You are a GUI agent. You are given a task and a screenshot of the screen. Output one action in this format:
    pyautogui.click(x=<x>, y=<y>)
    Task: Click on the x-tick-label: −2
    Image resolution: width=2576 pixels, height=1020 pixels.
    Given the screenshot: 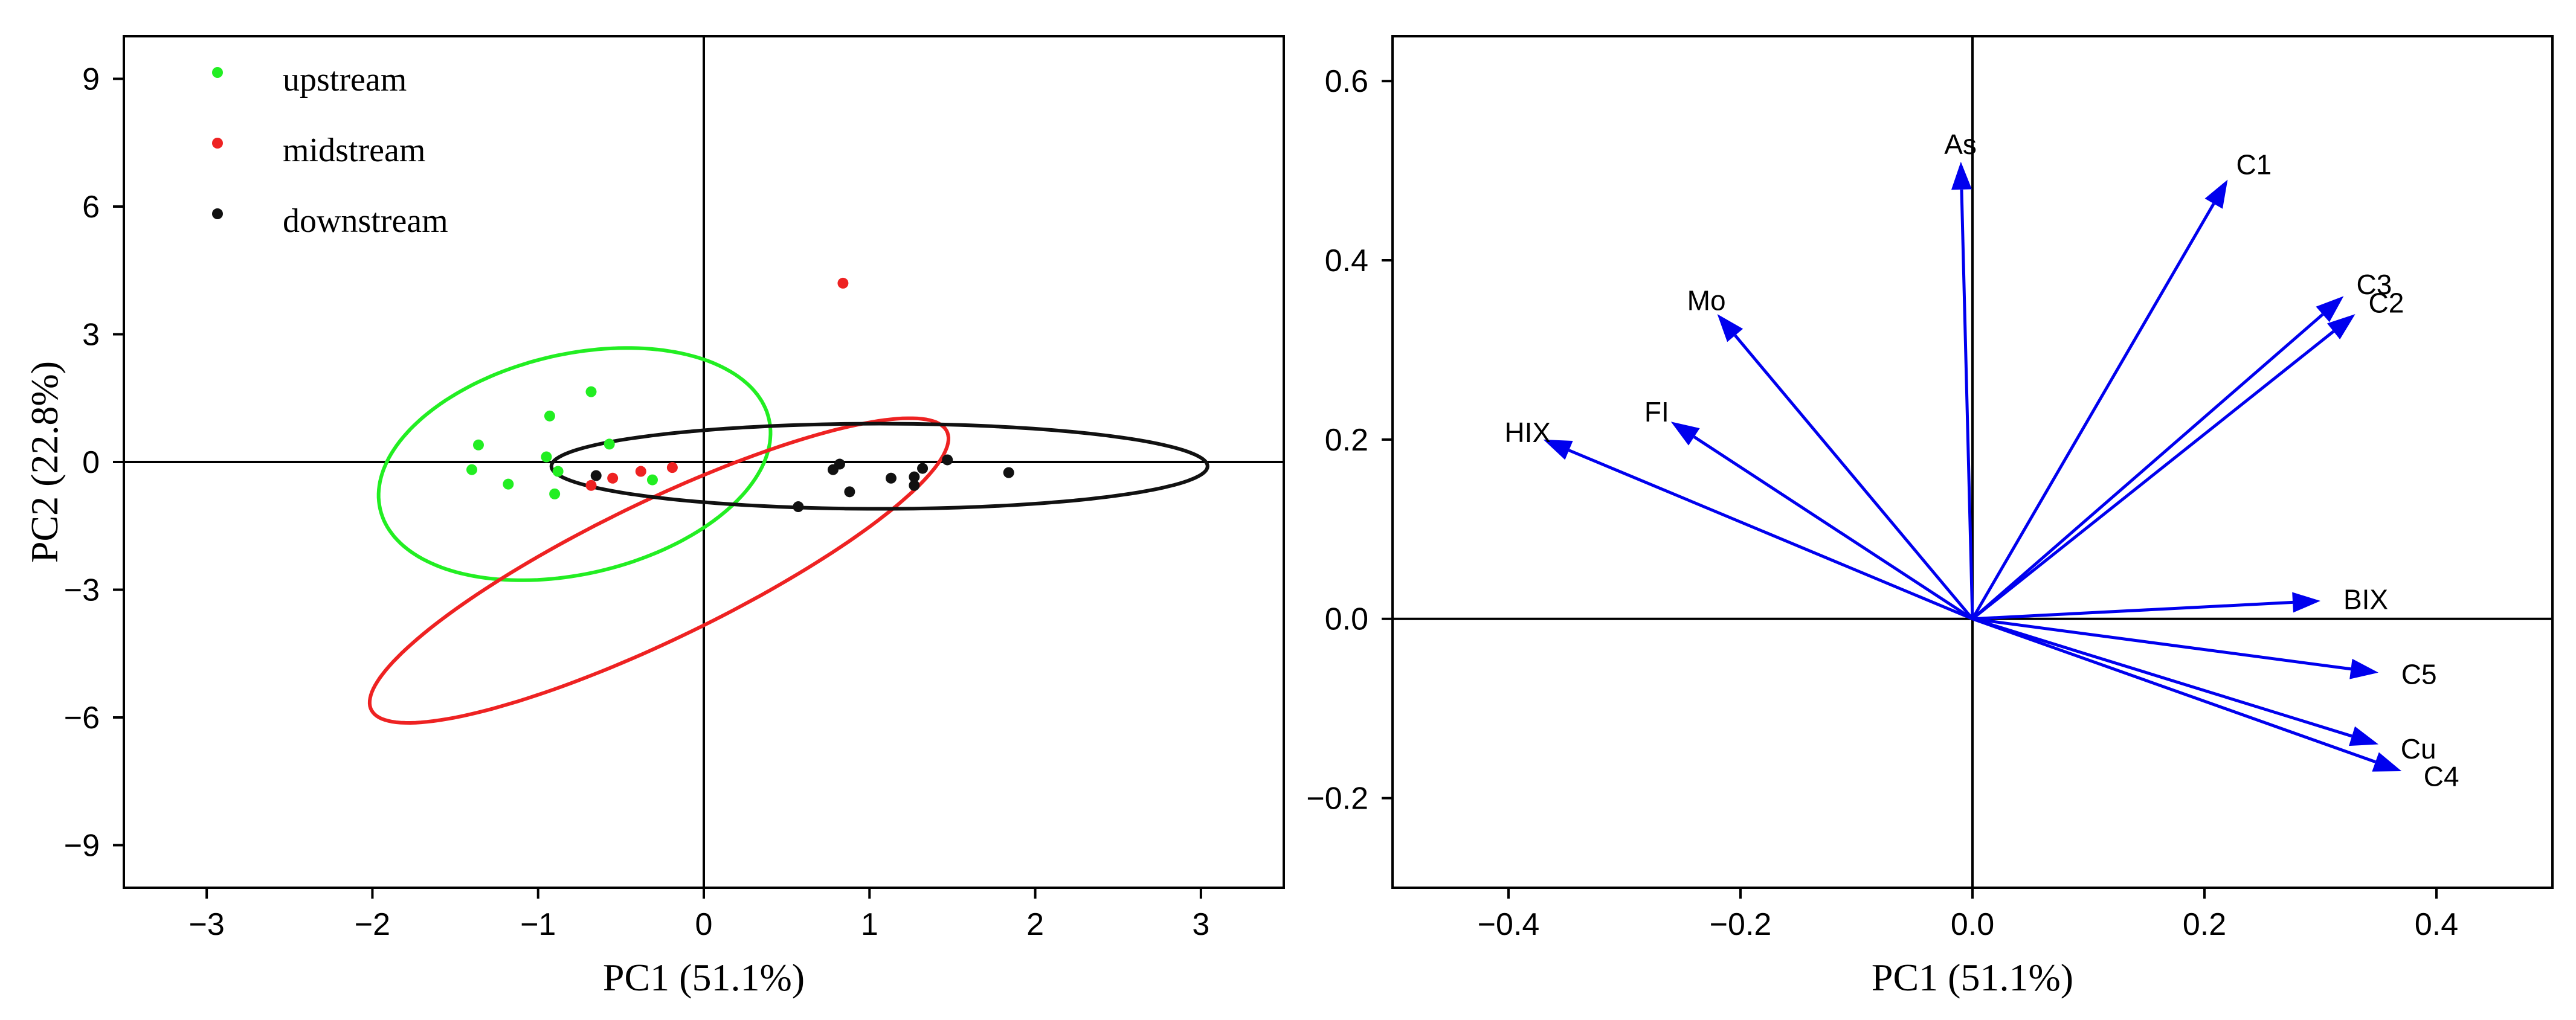 What is the action you would take?
    pyautogui.click(x=373, y=925)
    